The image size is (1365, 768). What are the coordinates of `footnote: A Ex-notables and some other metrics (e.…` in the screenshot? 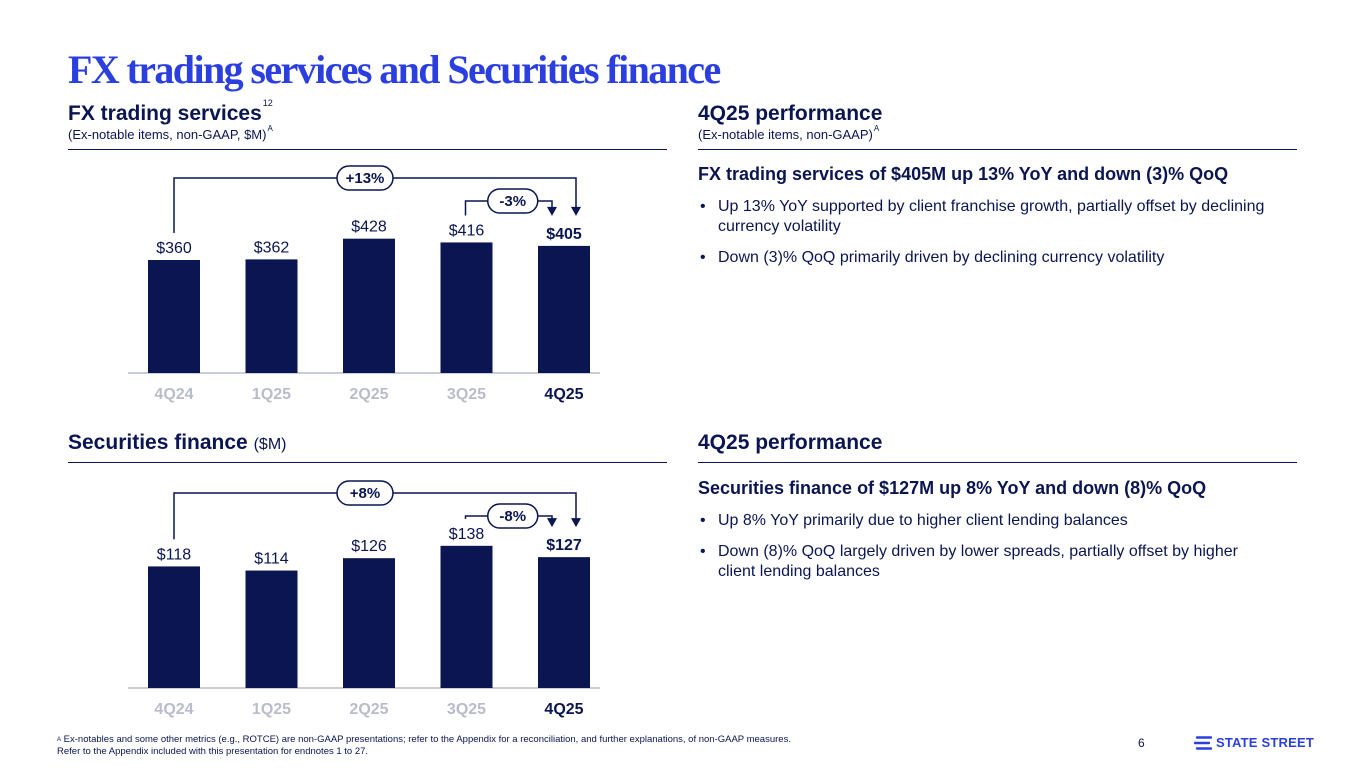 It's located at (424, 746).